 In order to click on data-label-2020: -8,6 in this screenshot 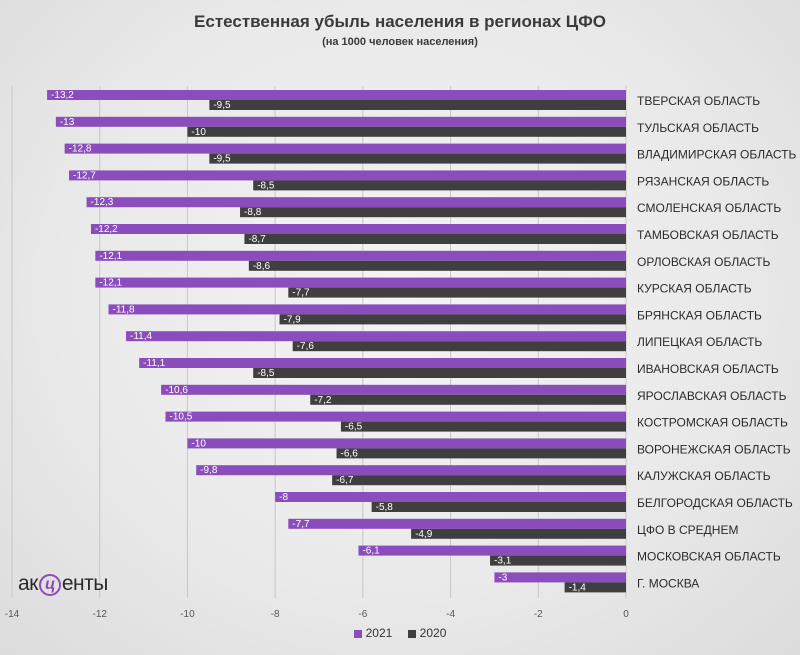, I will do `click(262, 266)`.